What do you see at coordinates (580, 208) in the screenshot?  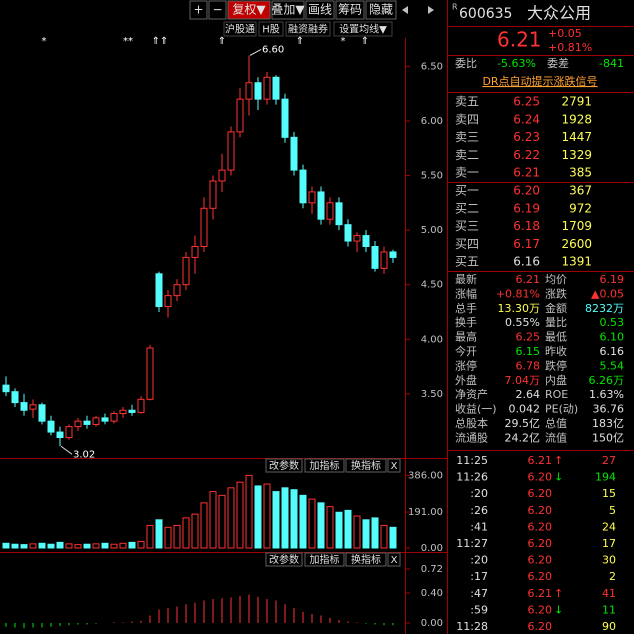 I see `book-volume: 972` at bounding box center [580, 208].